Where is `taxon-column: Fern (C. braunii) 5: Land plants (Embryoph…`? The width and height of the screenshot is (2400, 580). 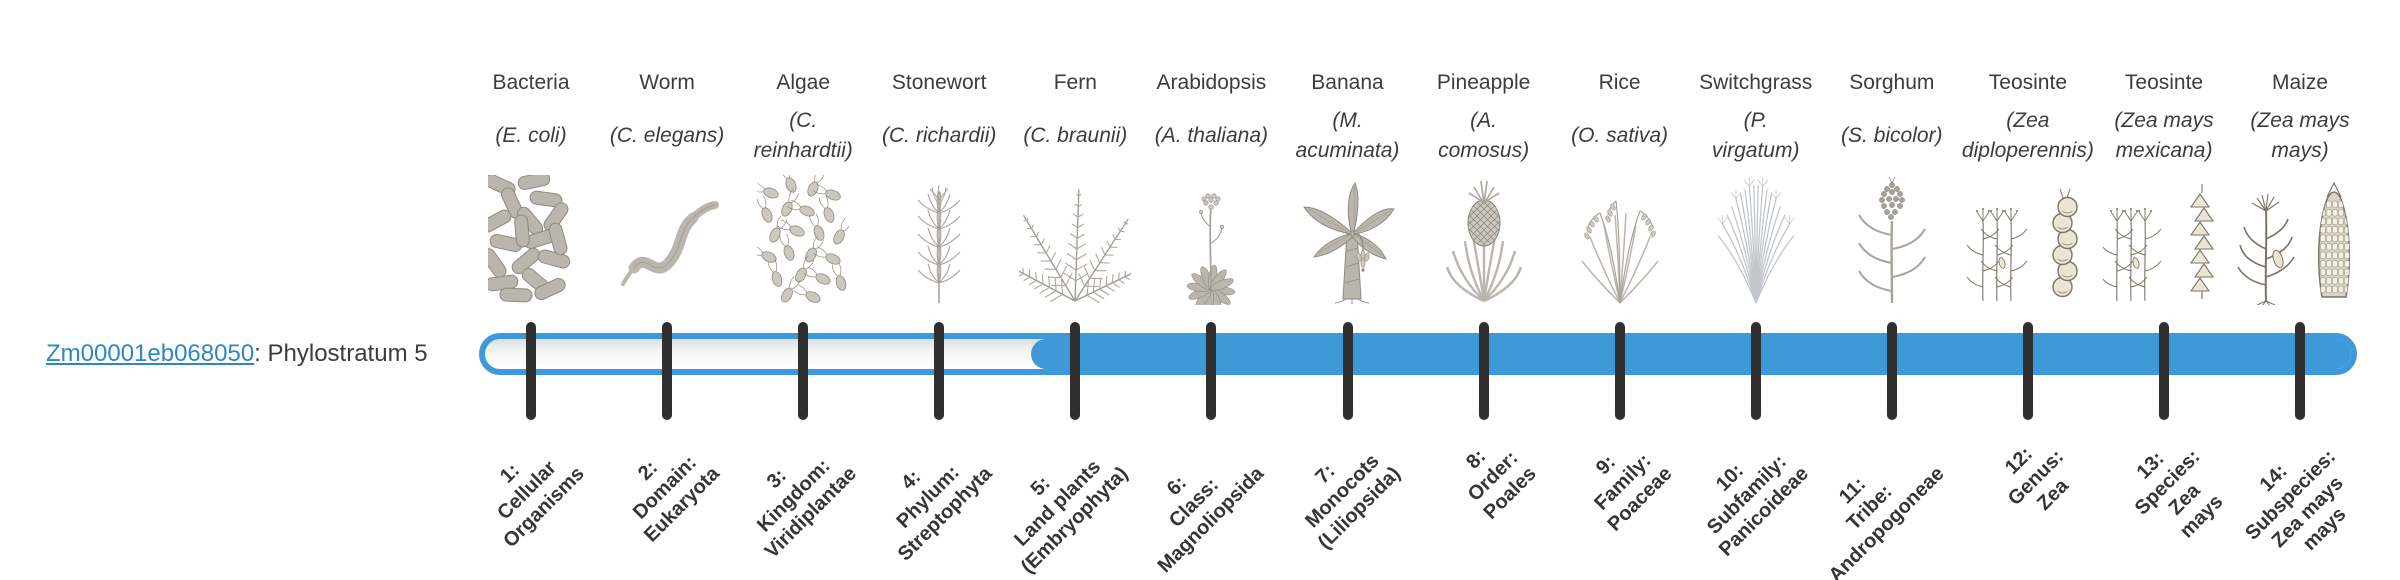 taxon-column: Fern (C. braunii) 5: Land plants (Embryoph… is located at coordinates (1075, 290).